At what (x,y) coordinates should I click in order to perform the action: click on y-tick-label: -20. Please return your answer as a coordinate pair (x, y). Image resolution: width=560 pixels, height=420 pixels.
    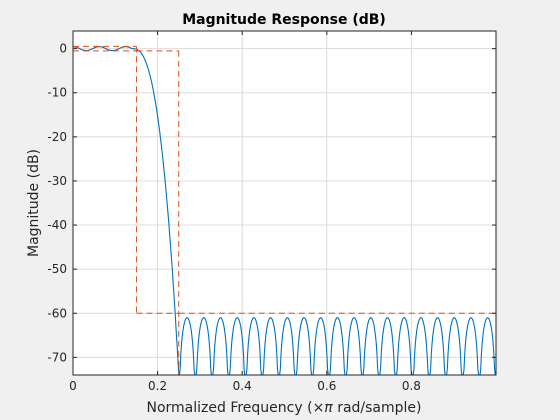
    Looking at the image, I should click on (57, 137).